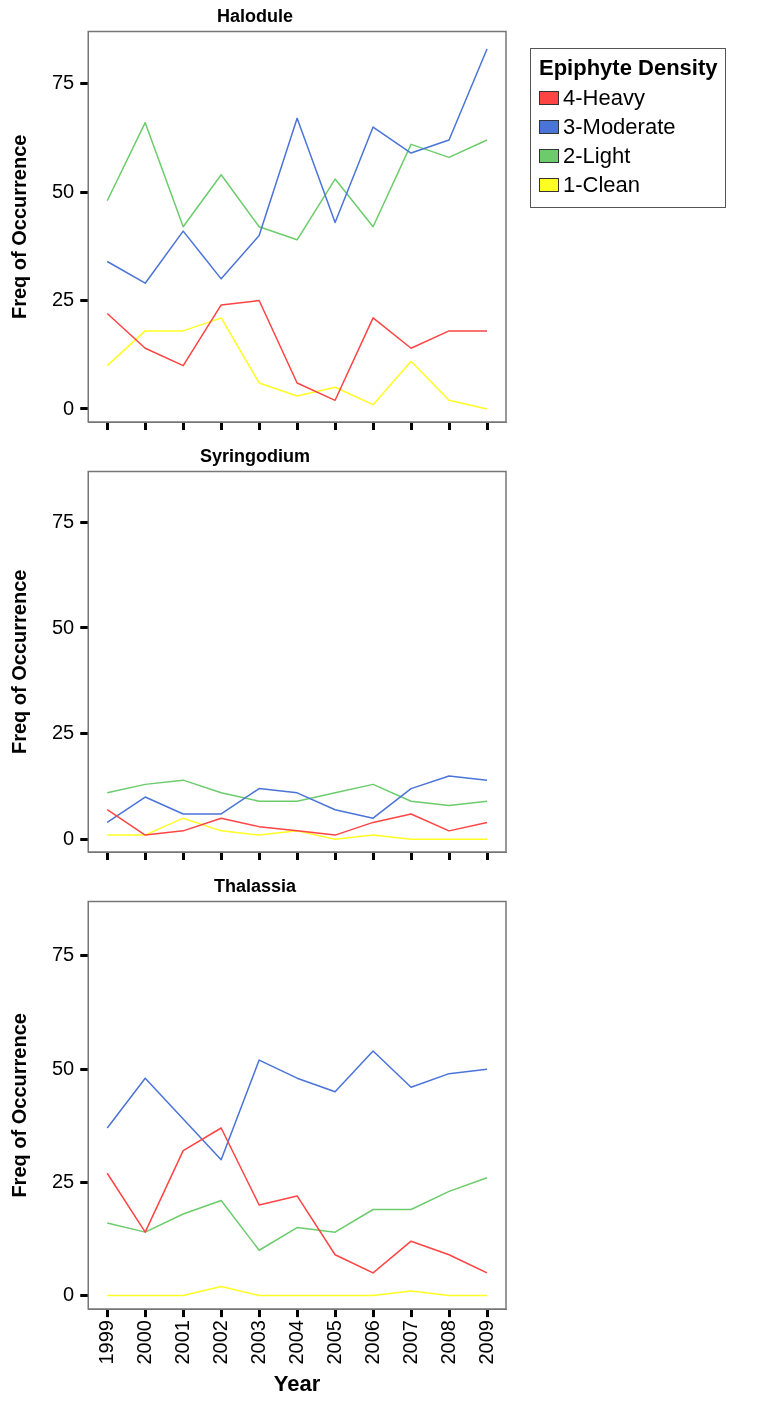  Describe the element at coordinates (255, 15) in the screenshot. I see `chart-title: Halodule` at that location.